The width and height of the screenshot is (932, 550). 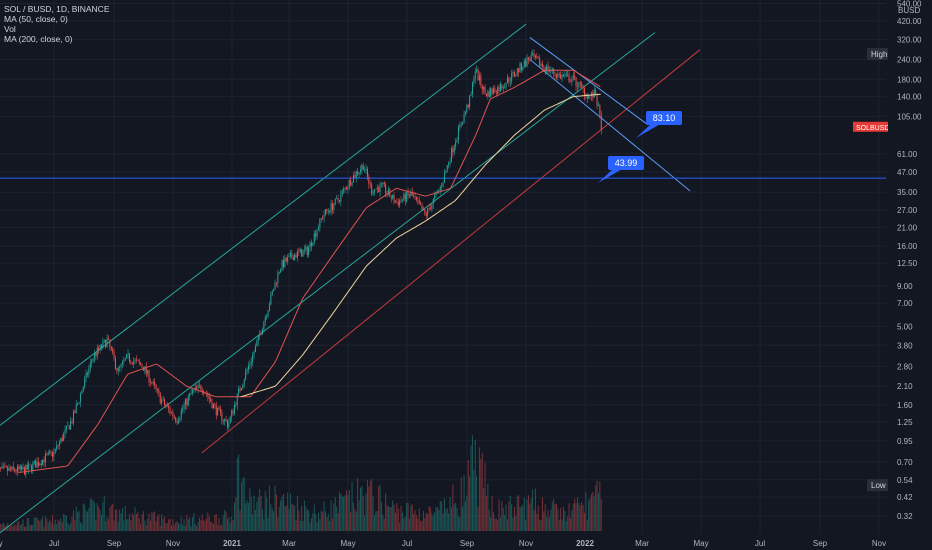 What do you see at coordinates (610, 125) in the screenshot?
I see `downtrend-lower-line` at bounding box center [610, 125].